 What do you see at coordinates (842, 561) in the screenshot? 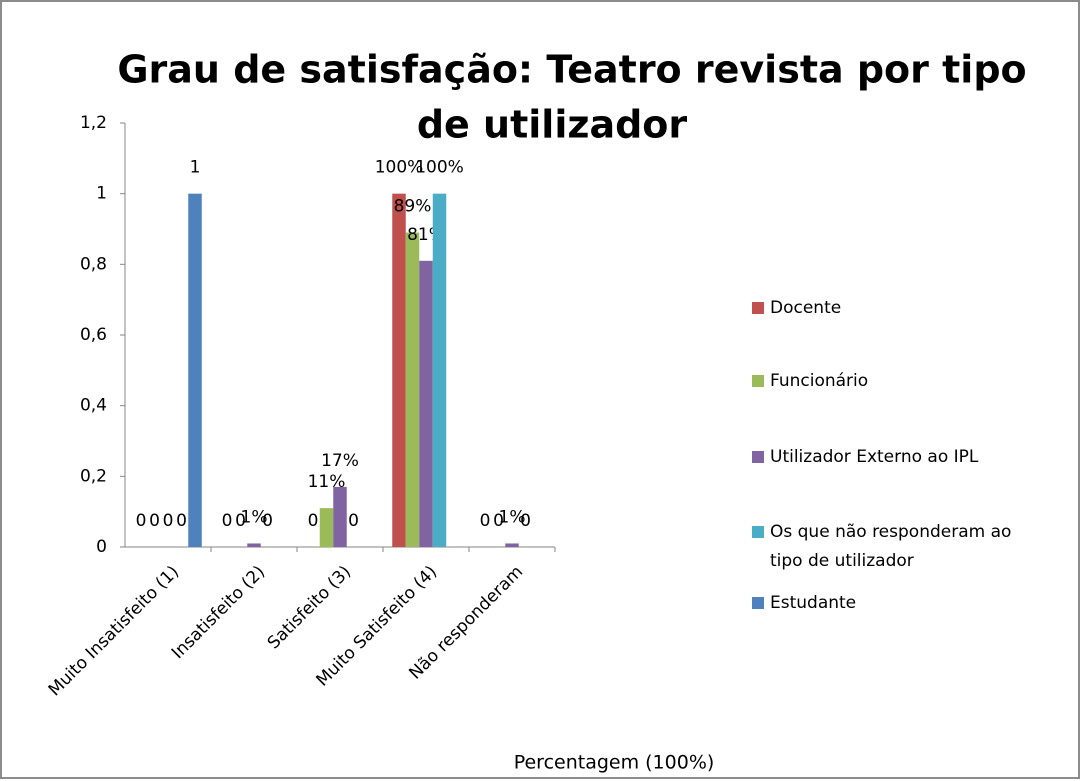
I see `legend-label: tipo de utilizador` at bounding box center [842, 561].